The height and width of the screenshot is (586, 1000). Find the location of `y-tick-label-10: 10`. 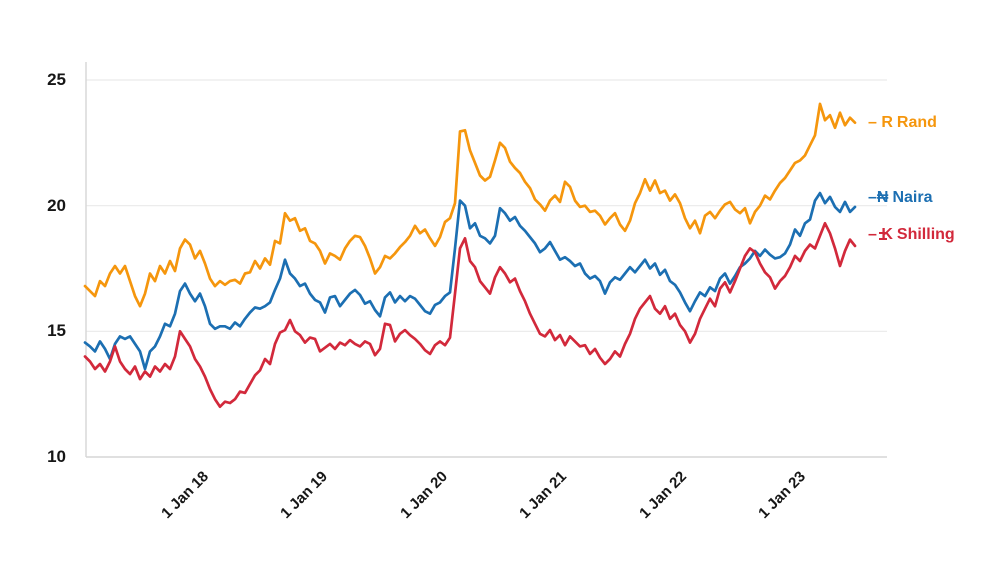

y-tick-label-10: 10 is located at coordinates (56, 456).